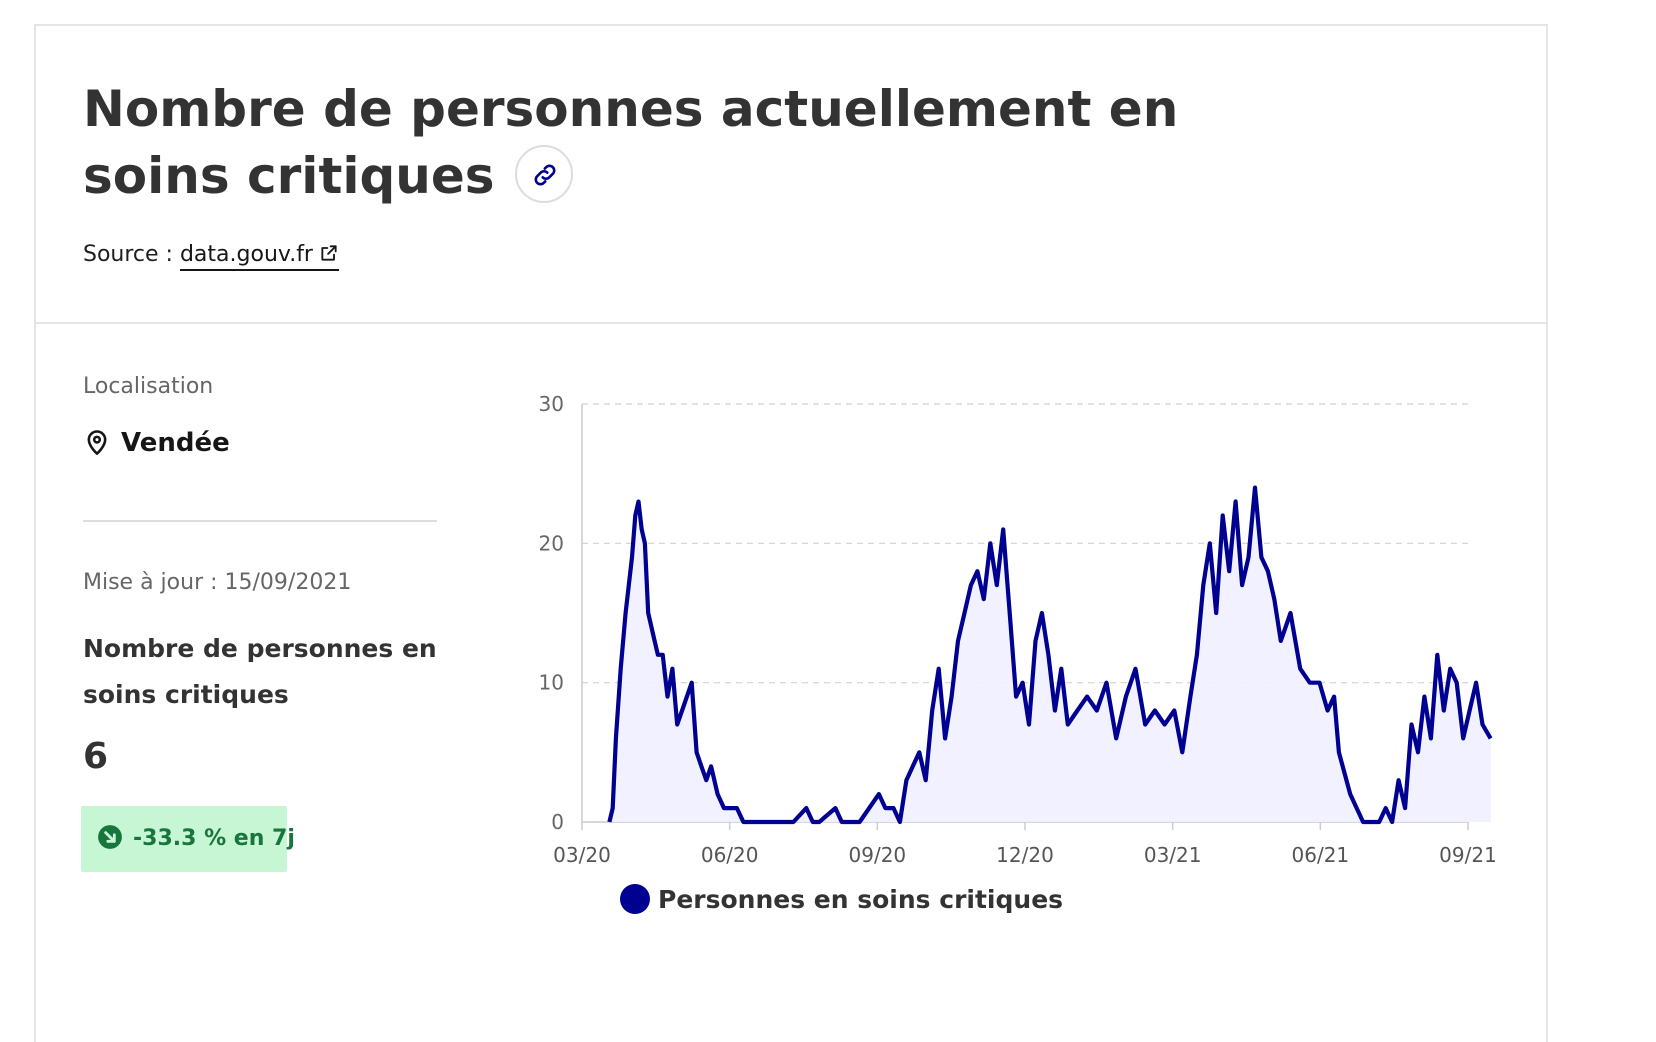 The image size is (1656, 1042). What do you see at coordinates (214, 838) in the screenshot?
I see `trend-text: -33.3 % en 7j` at bounding box center [214, 838].